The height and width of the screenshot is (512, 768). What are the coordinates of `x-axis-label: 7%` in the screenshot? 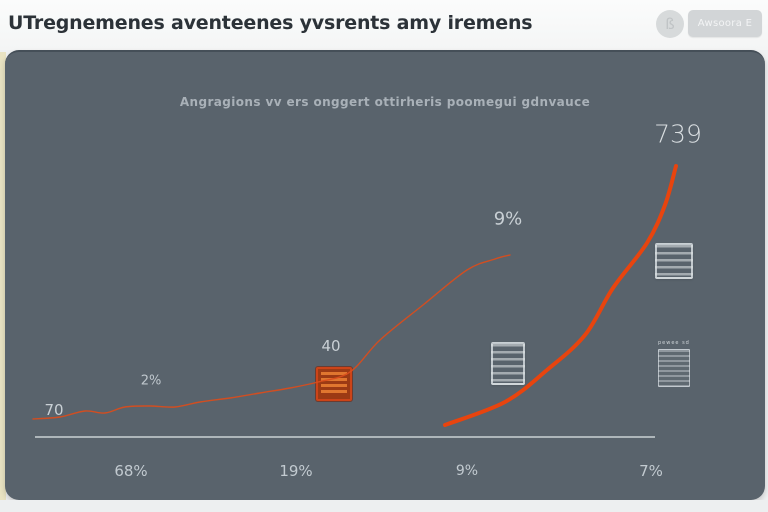 It's located at (651, 471).